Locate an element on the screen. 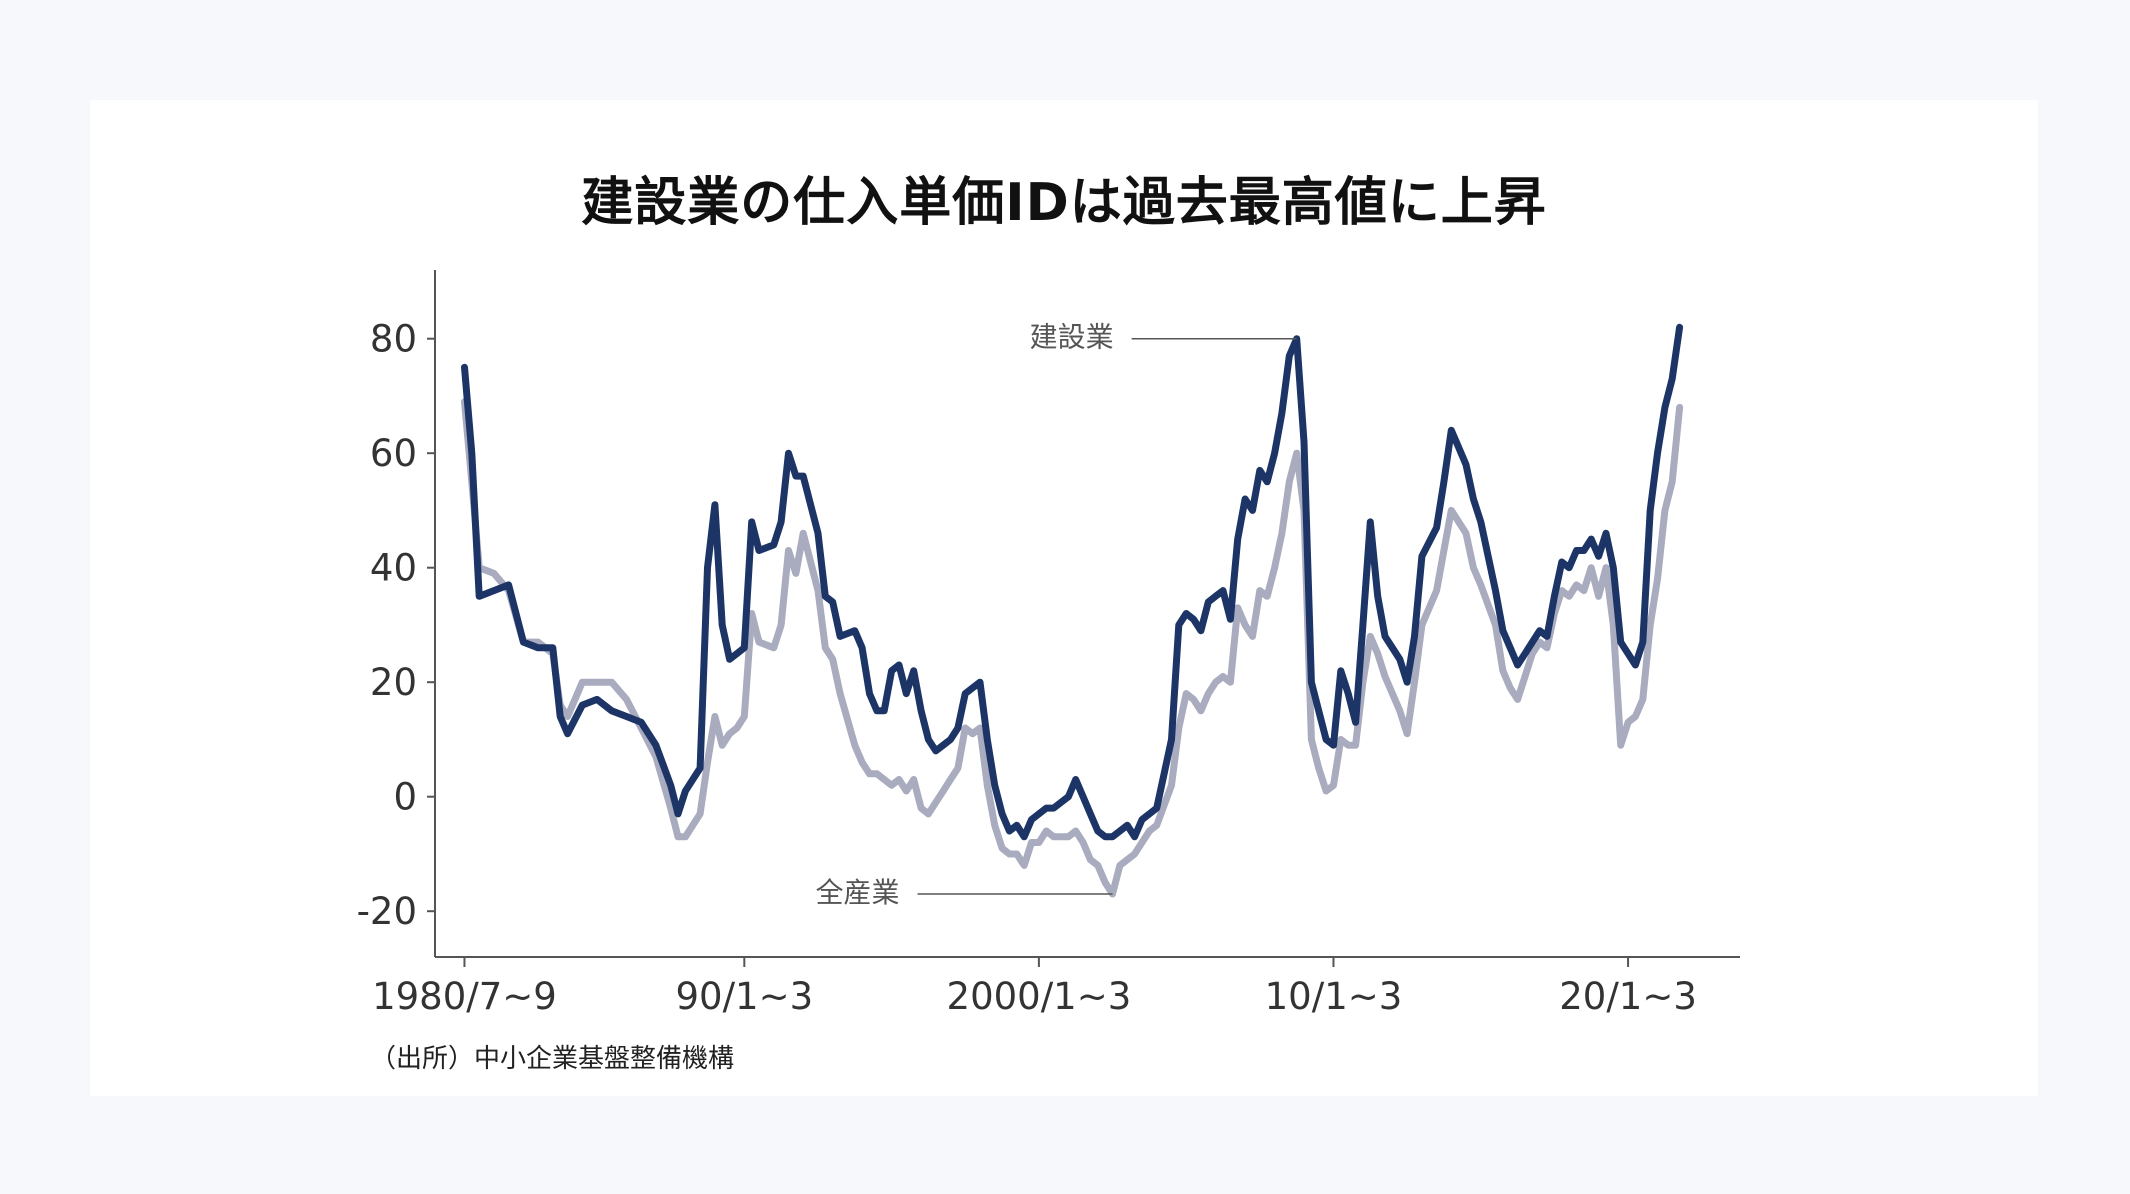 Image resolution: width=2130 pixels, height=1194 pixels. y-tick-label: 60 is located at coordinates (393, 453).